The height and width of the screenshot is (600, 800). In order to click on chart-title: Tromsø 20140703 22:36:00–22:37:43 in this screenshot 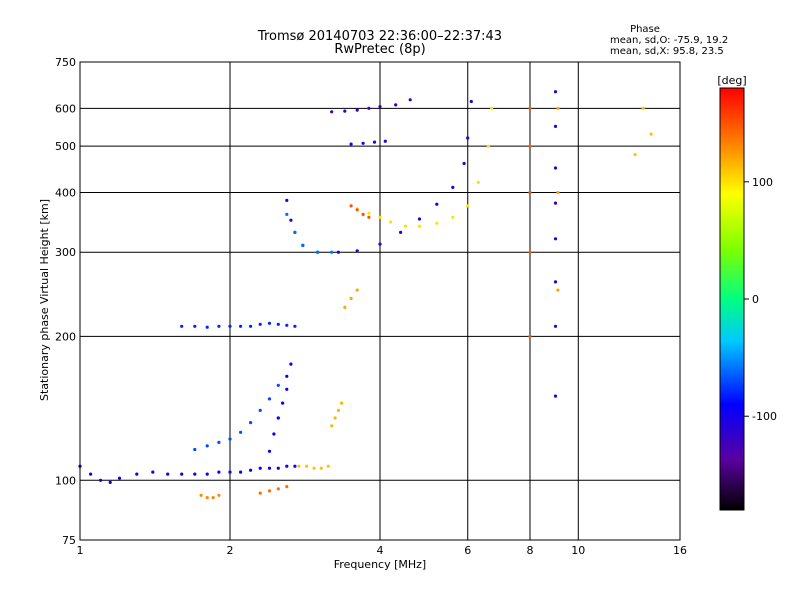, I will do `click(379, 36)`.